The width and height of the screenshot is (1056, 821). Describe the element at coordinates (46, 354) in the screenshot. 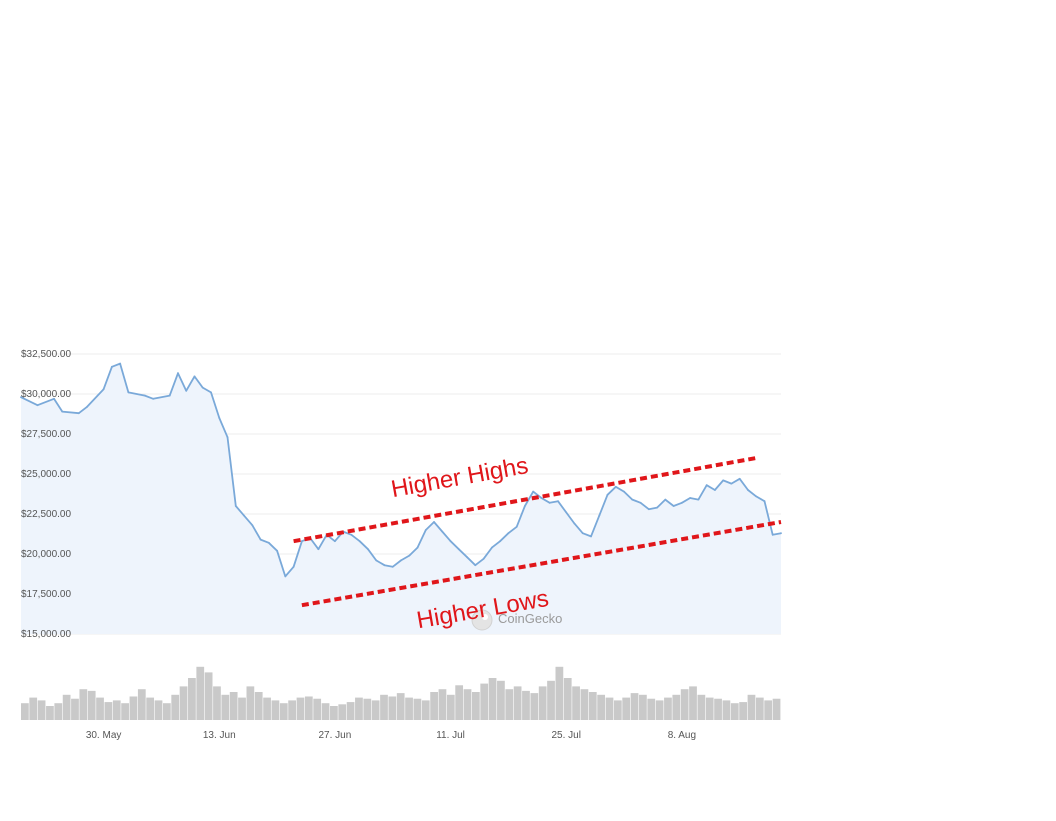

I see `y-tick-label: $32,500.00` at that location.